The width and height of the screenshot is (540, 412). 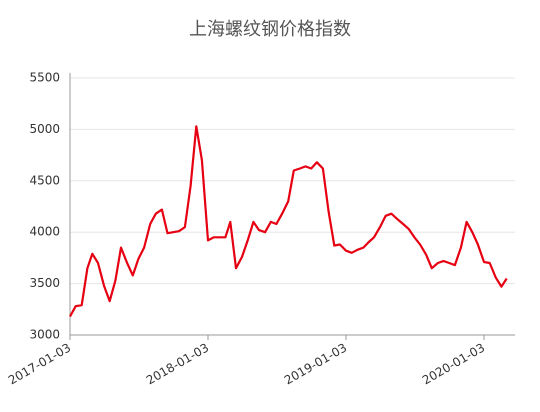 I want to click on y-tick-label: 4500, so click(x=44, y=180).